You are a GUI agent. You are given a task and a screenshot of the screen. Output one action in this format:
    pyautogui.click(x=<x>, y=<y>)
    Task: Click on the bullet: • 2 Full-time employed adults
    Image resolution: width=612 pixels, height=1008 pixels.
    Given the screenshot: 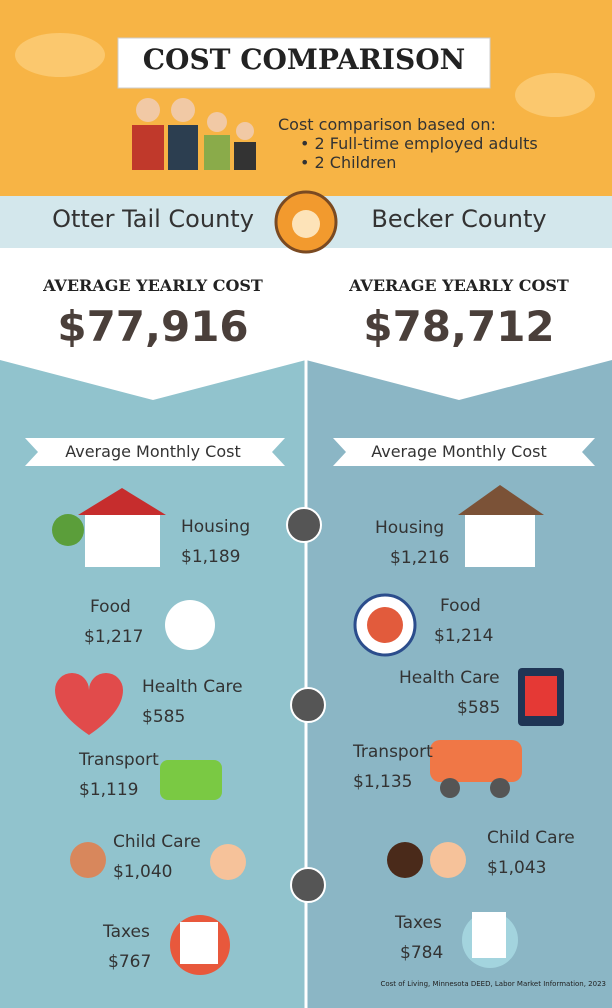 What is the action you would take?
    pyautogui.click(x=419, y=143)
    